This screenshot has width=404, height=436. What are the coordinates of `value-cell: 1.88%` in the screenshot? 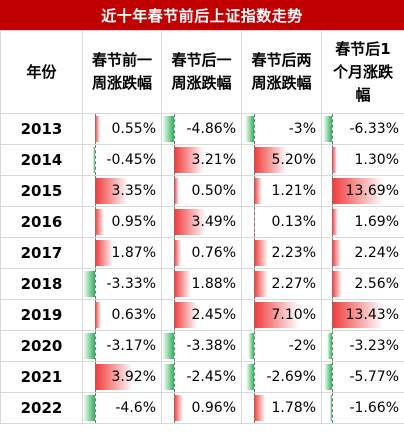 It's located at (201, 284).